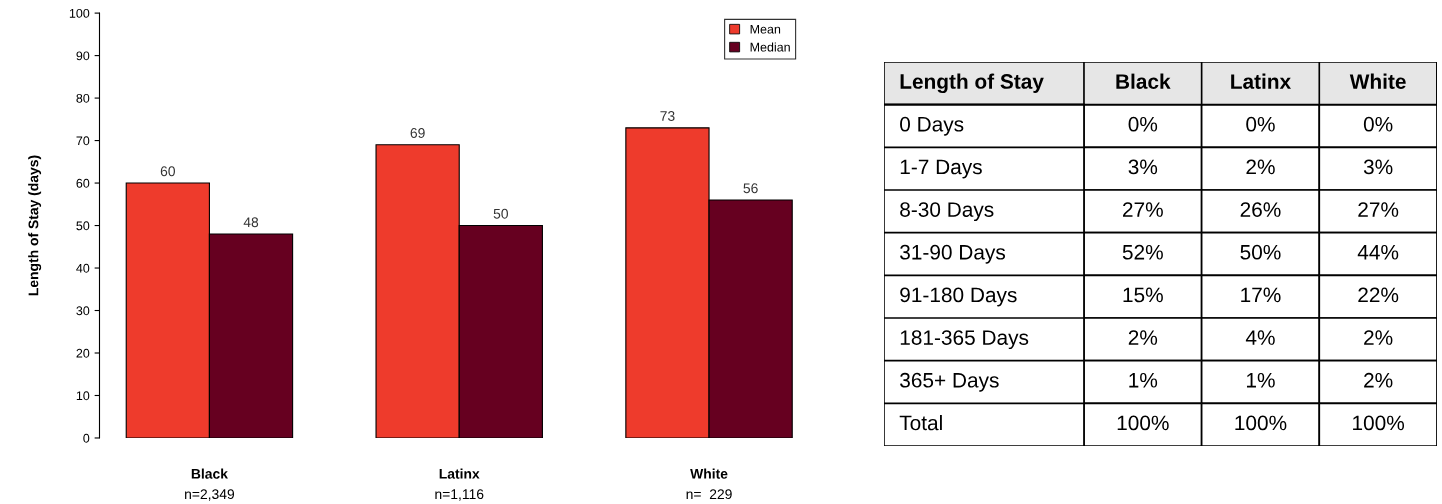  What do you see at coordinates (958, 297) in the screenshot?
I see `y-tick-label: 91-180 Days` at bounding box center [958, 297].